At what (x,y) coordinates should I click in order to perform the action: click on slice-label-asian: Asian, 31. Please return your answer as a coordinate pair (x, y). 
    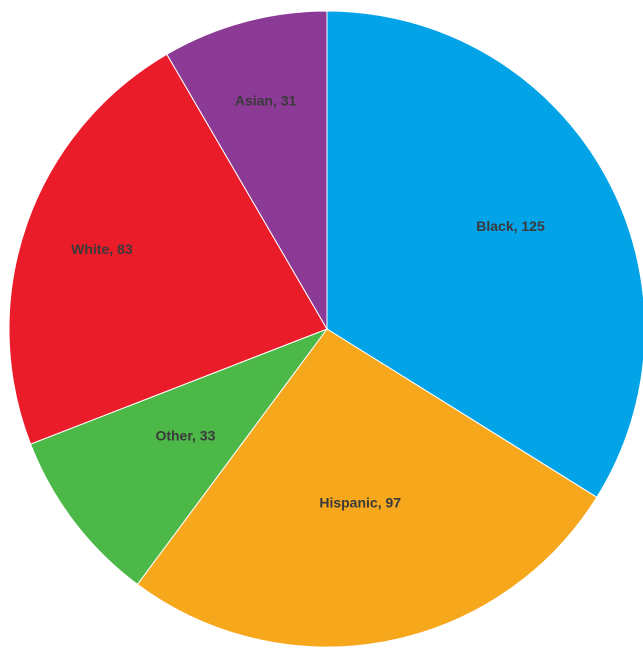
    Looking at the image, I should click on (266, 101).